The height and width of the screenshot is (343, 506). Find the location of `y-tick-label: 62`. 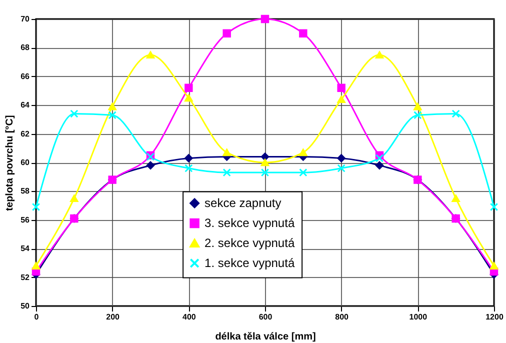

y-tick-label: 62 is located at coordinates (25, 133).